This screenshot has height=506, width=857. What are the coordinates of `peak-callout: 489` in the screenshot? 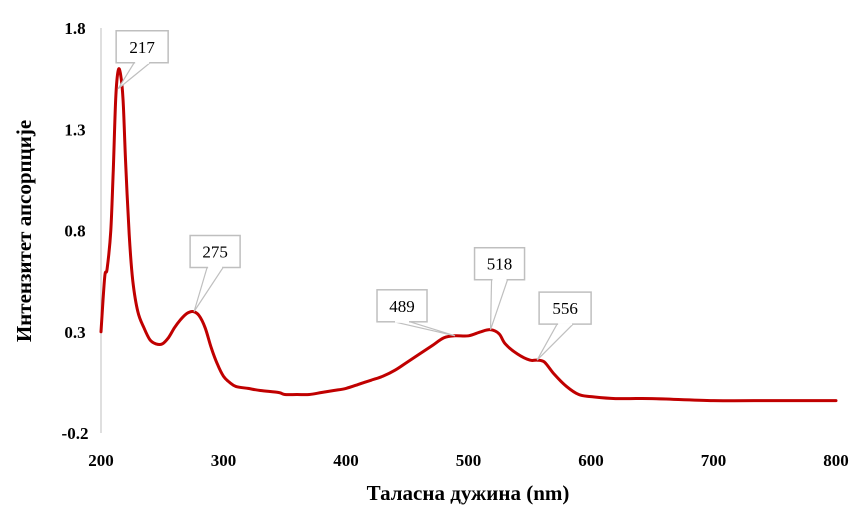 It's located at (416, 313).